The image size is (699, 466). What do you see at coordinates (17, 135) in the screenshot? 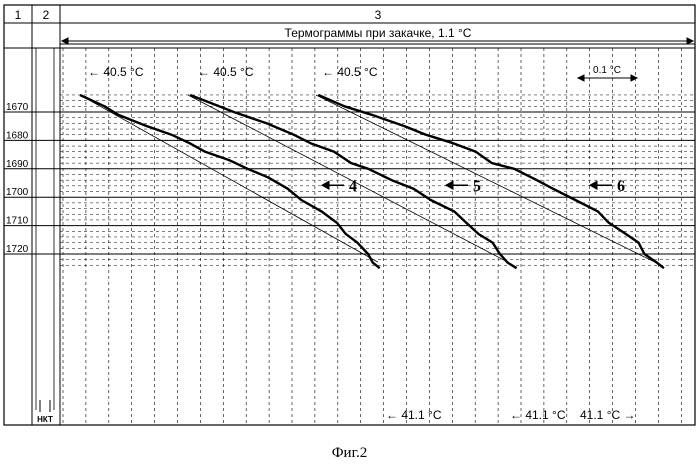
I see `depth-tick-label: 1680` at bounding box center [17, 135].